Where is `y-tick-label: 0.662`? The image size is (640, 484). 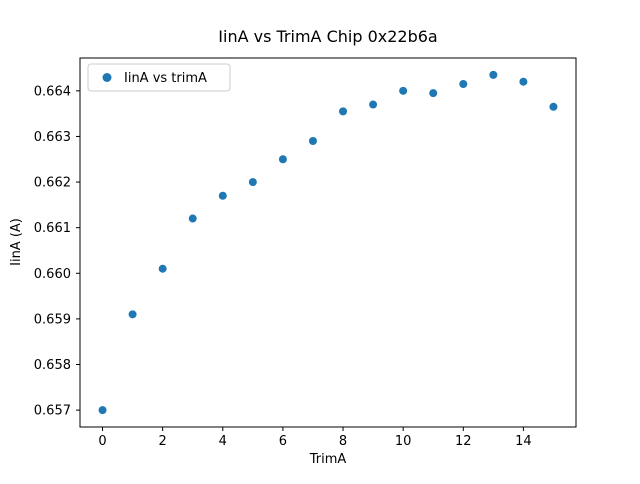 y-tick-label: 0.662 is located at coordinates (52, 183).